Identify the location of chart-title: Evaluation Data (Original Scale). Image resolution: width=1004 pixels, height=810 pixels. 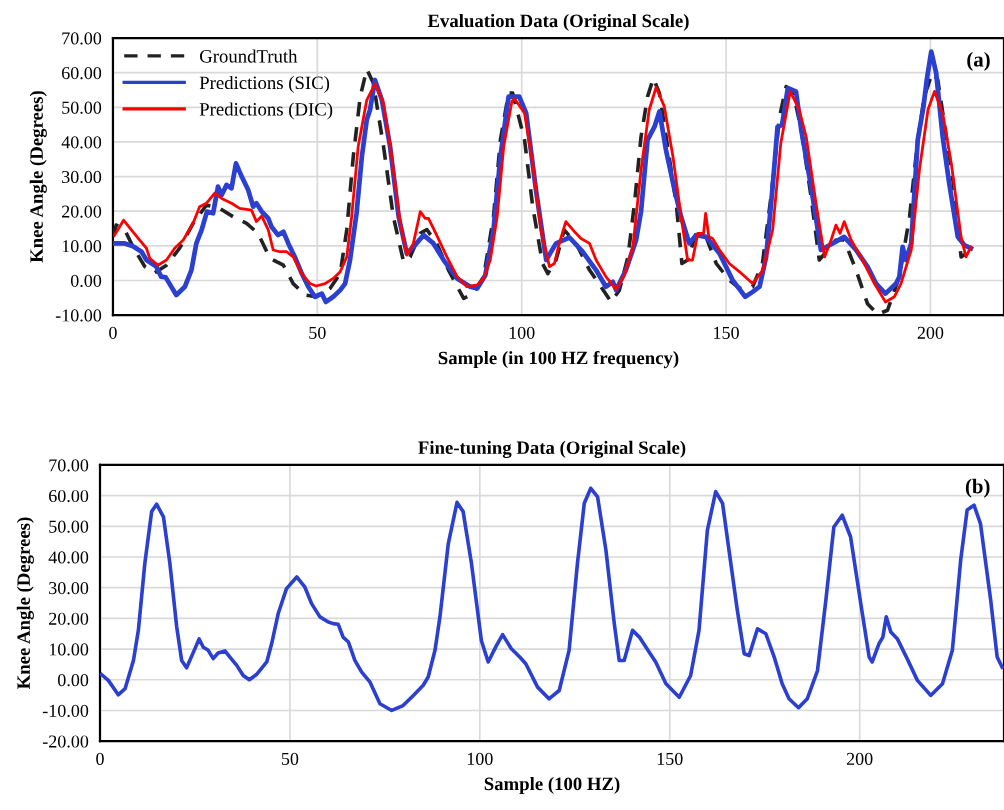
(558, 22).